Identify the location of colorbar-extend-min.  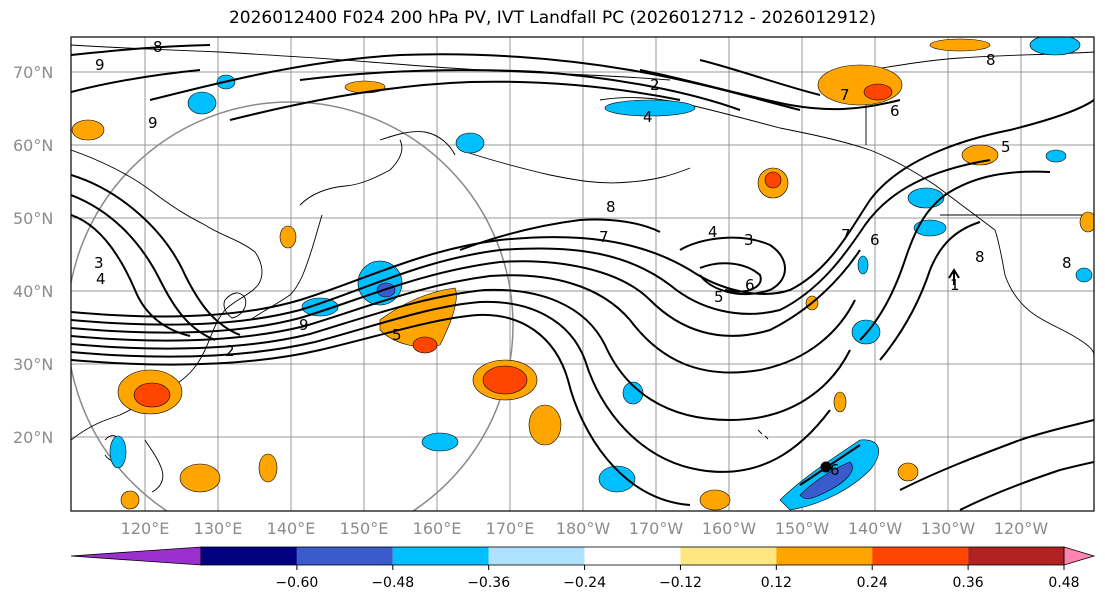
(136, 556).